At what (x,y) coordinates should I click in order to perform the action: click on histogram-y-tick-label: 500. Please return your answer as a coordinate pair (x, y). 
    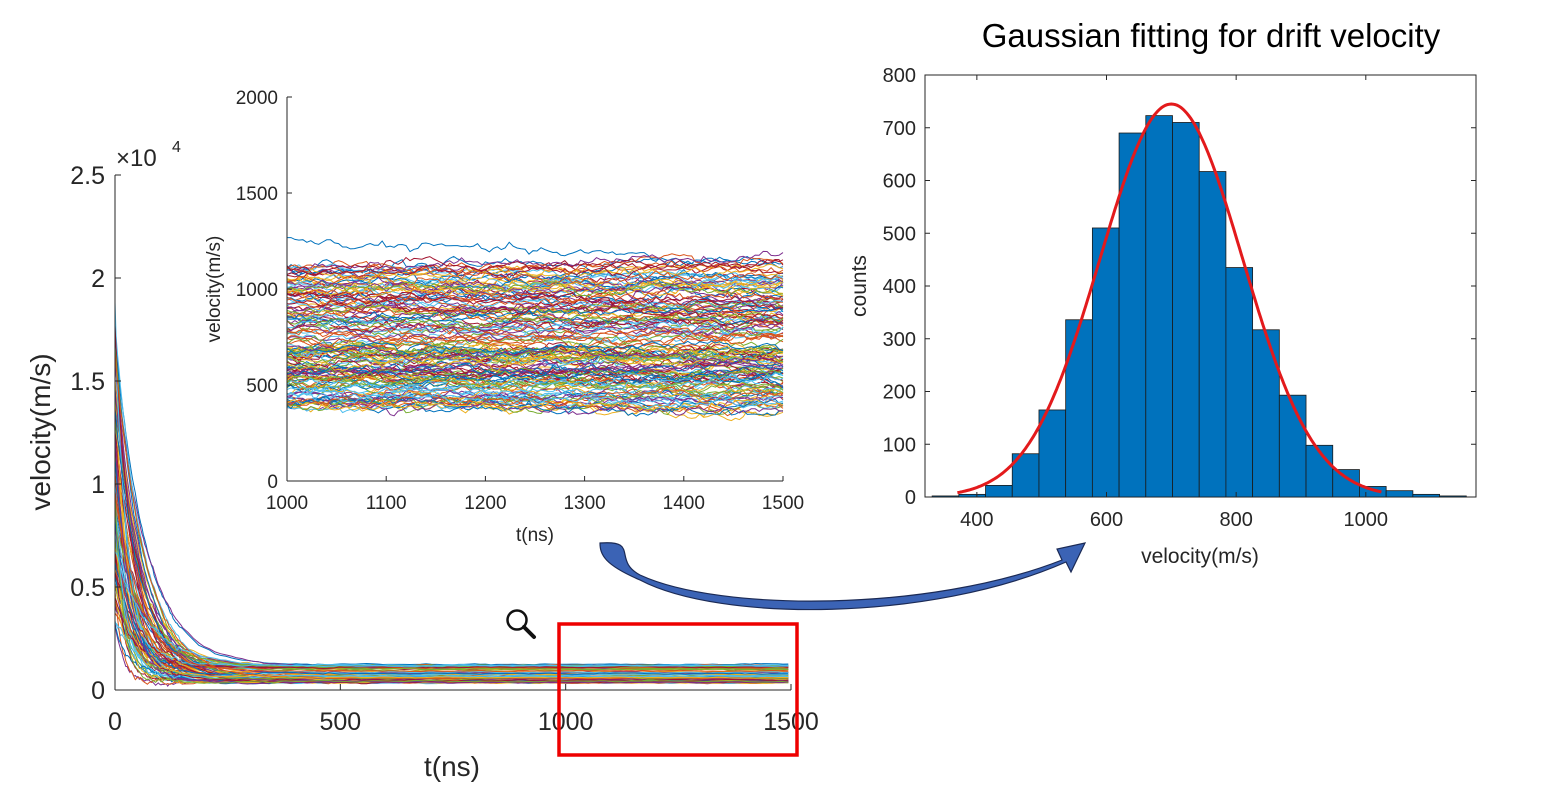
    Looking at the image, I should click on (899, 234).